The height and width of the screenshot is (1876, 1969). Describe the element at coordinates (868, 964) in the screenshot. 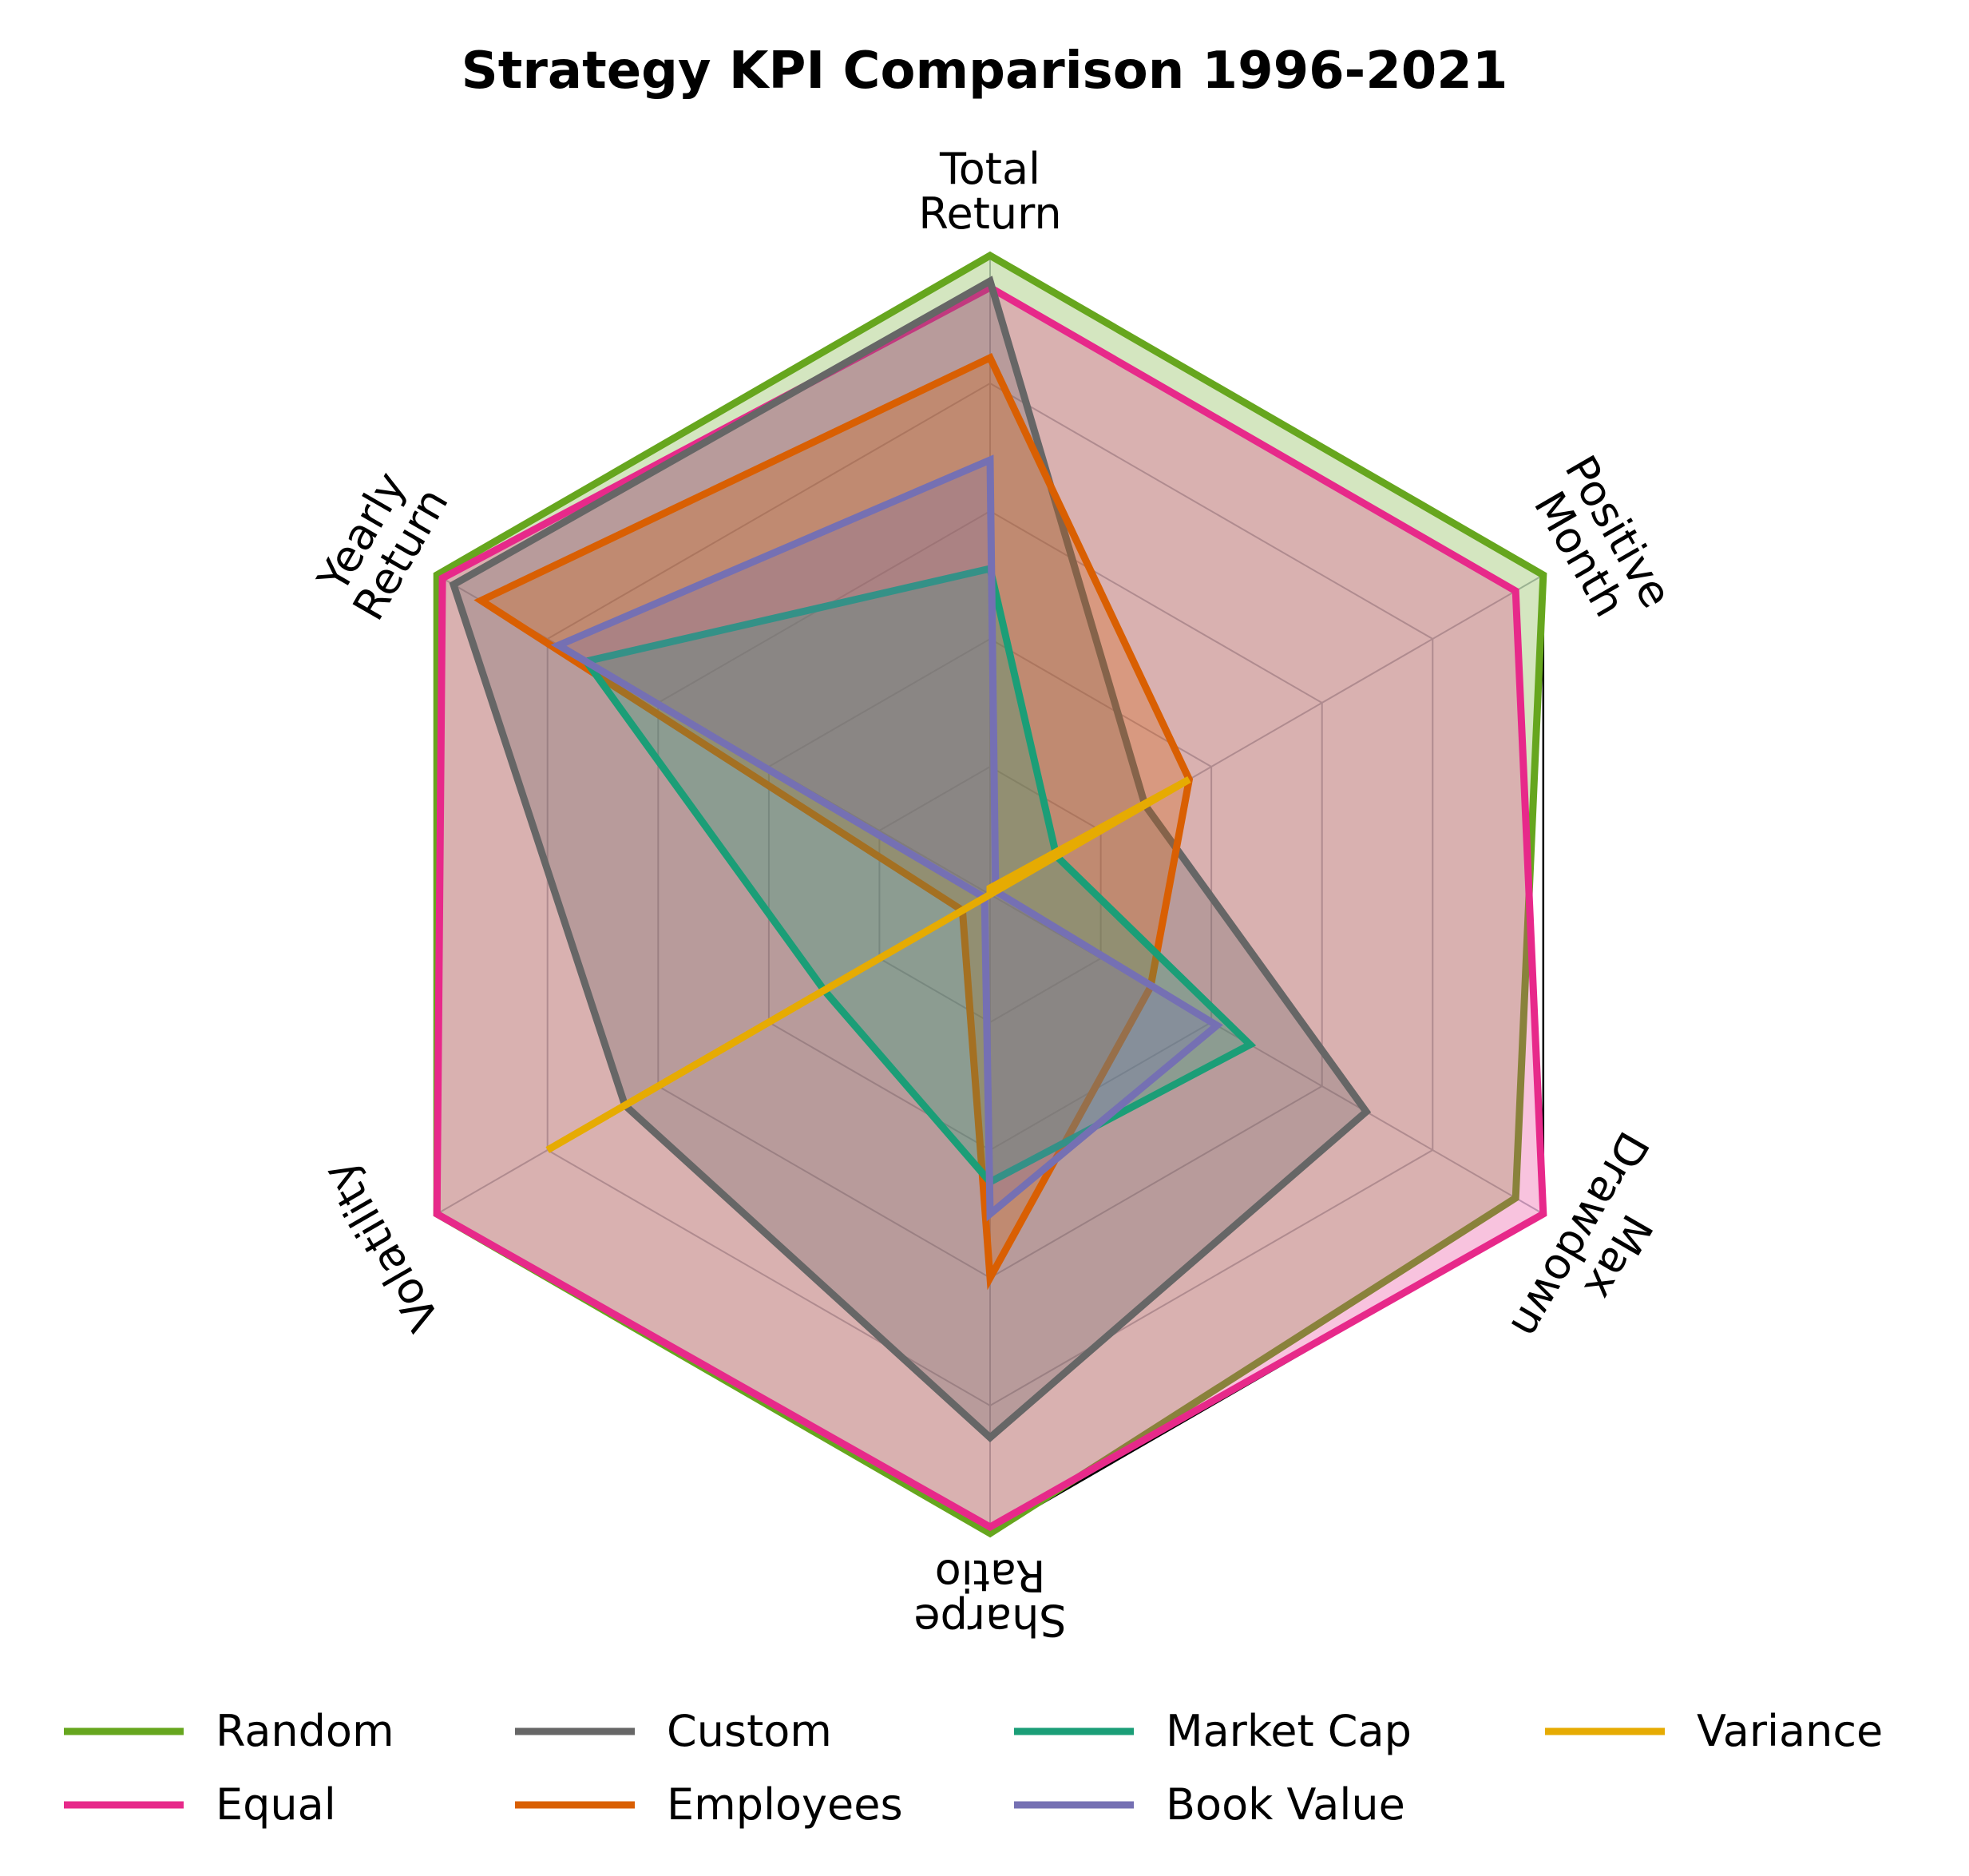

I see `series-line-variance` at that location.